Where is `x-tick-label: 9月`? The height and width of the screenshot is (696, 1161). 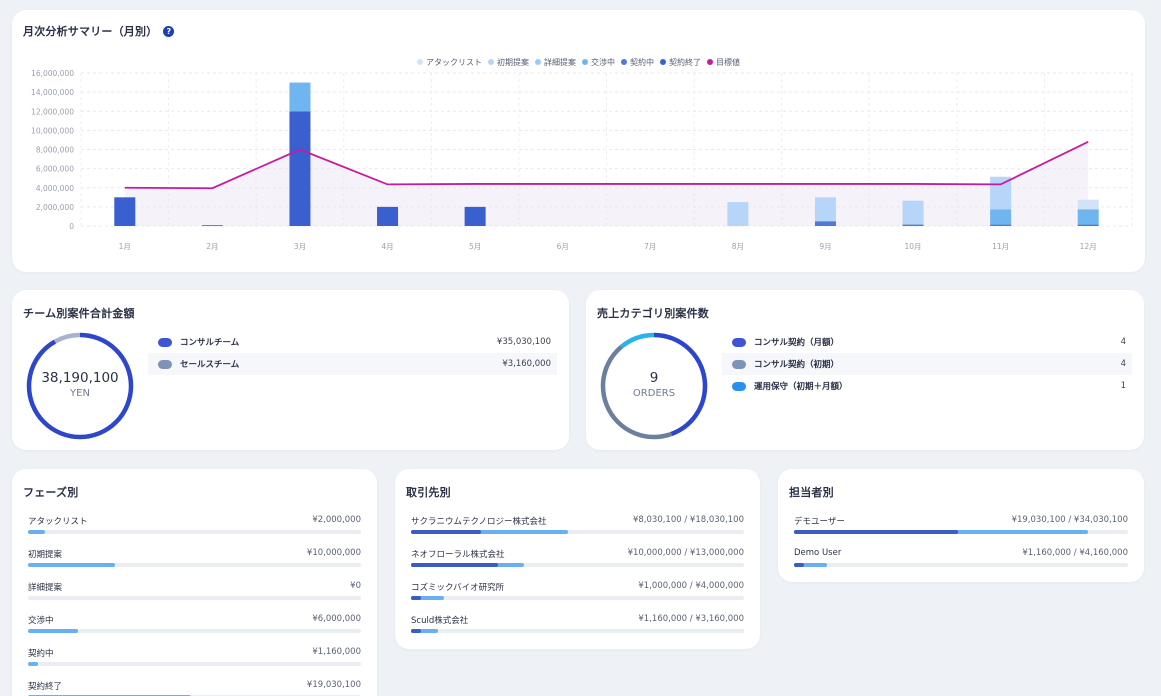 x-tick-label: 9月 is located at coordinates (825, 246).